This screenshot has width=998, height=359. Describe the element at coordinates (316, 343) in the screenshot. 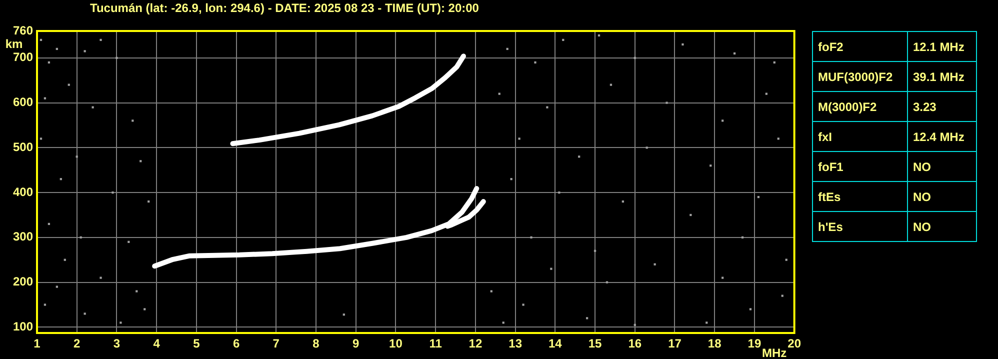

I see `x-tick-label: 8` at that location.